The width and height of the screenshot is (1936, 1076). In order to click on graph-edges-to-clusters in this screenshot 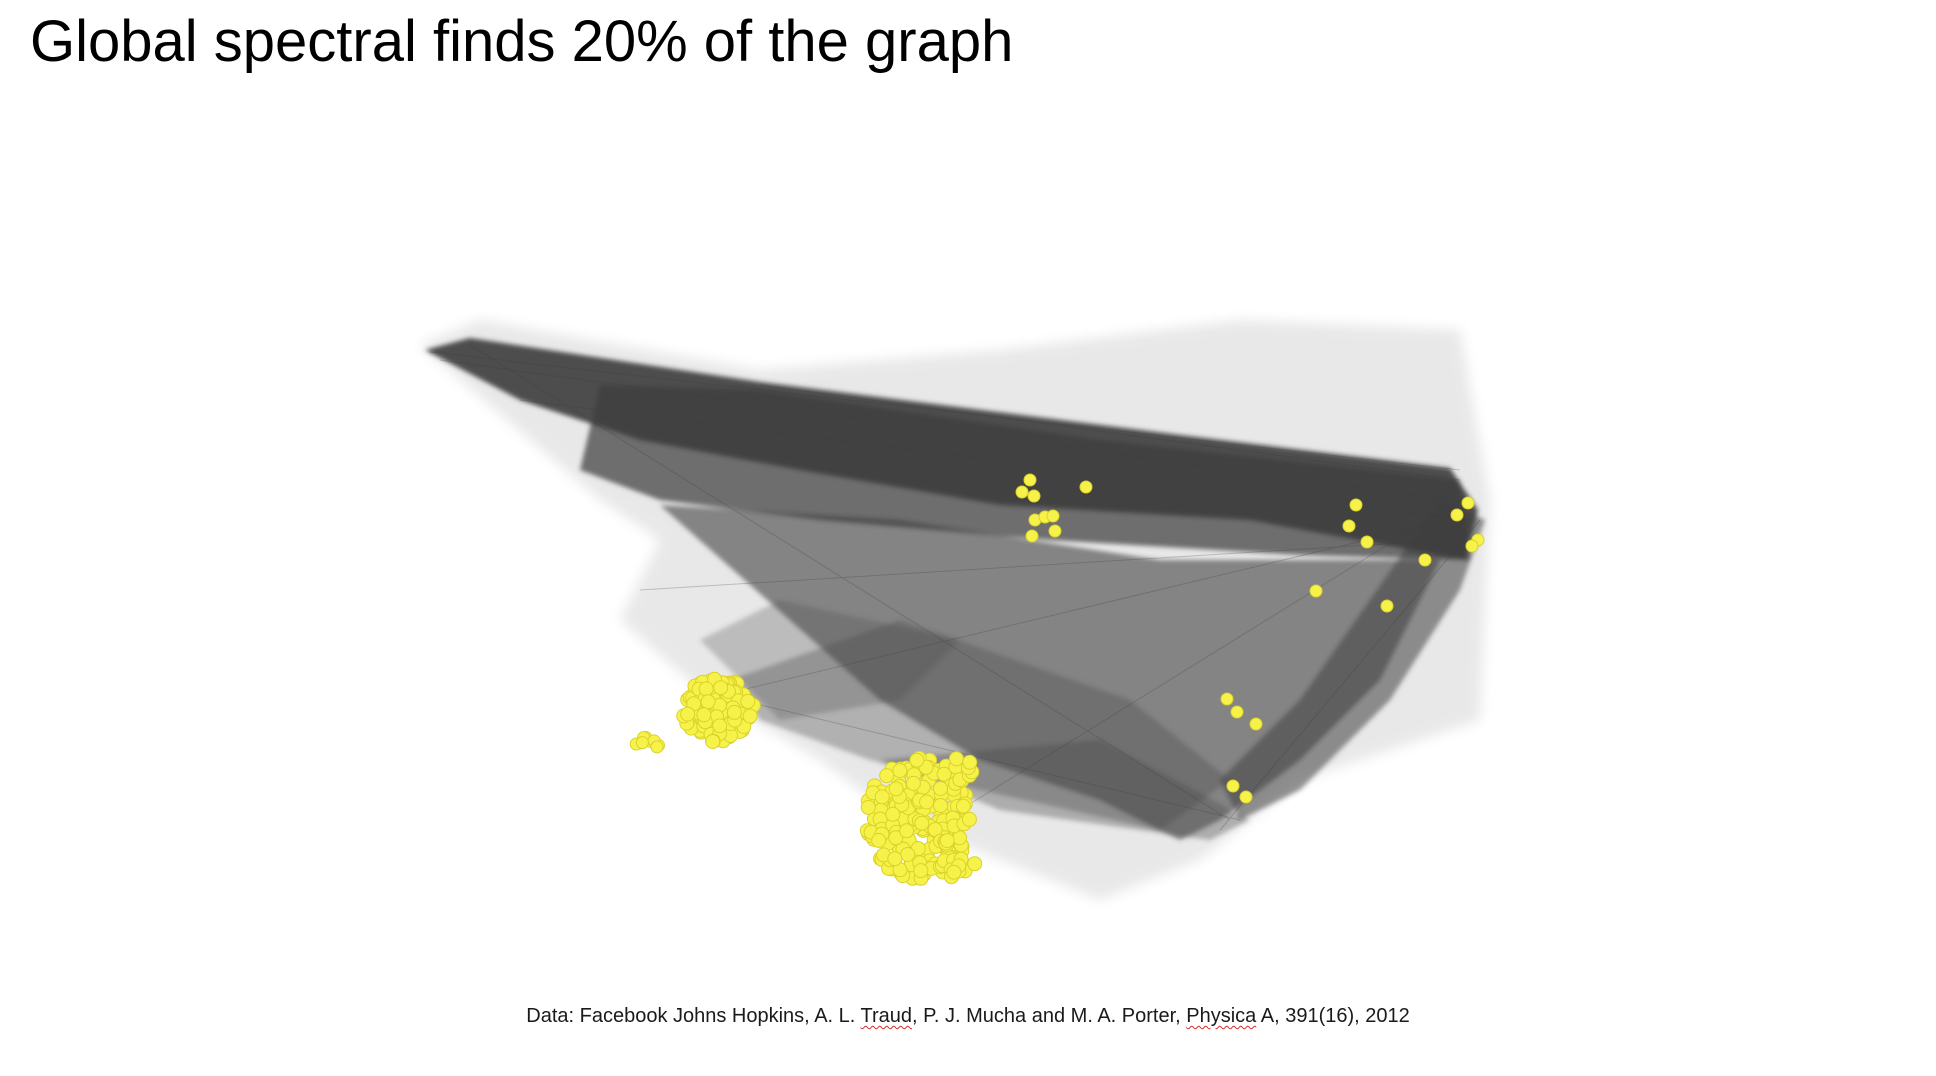, I will do `click(975, 720)`.